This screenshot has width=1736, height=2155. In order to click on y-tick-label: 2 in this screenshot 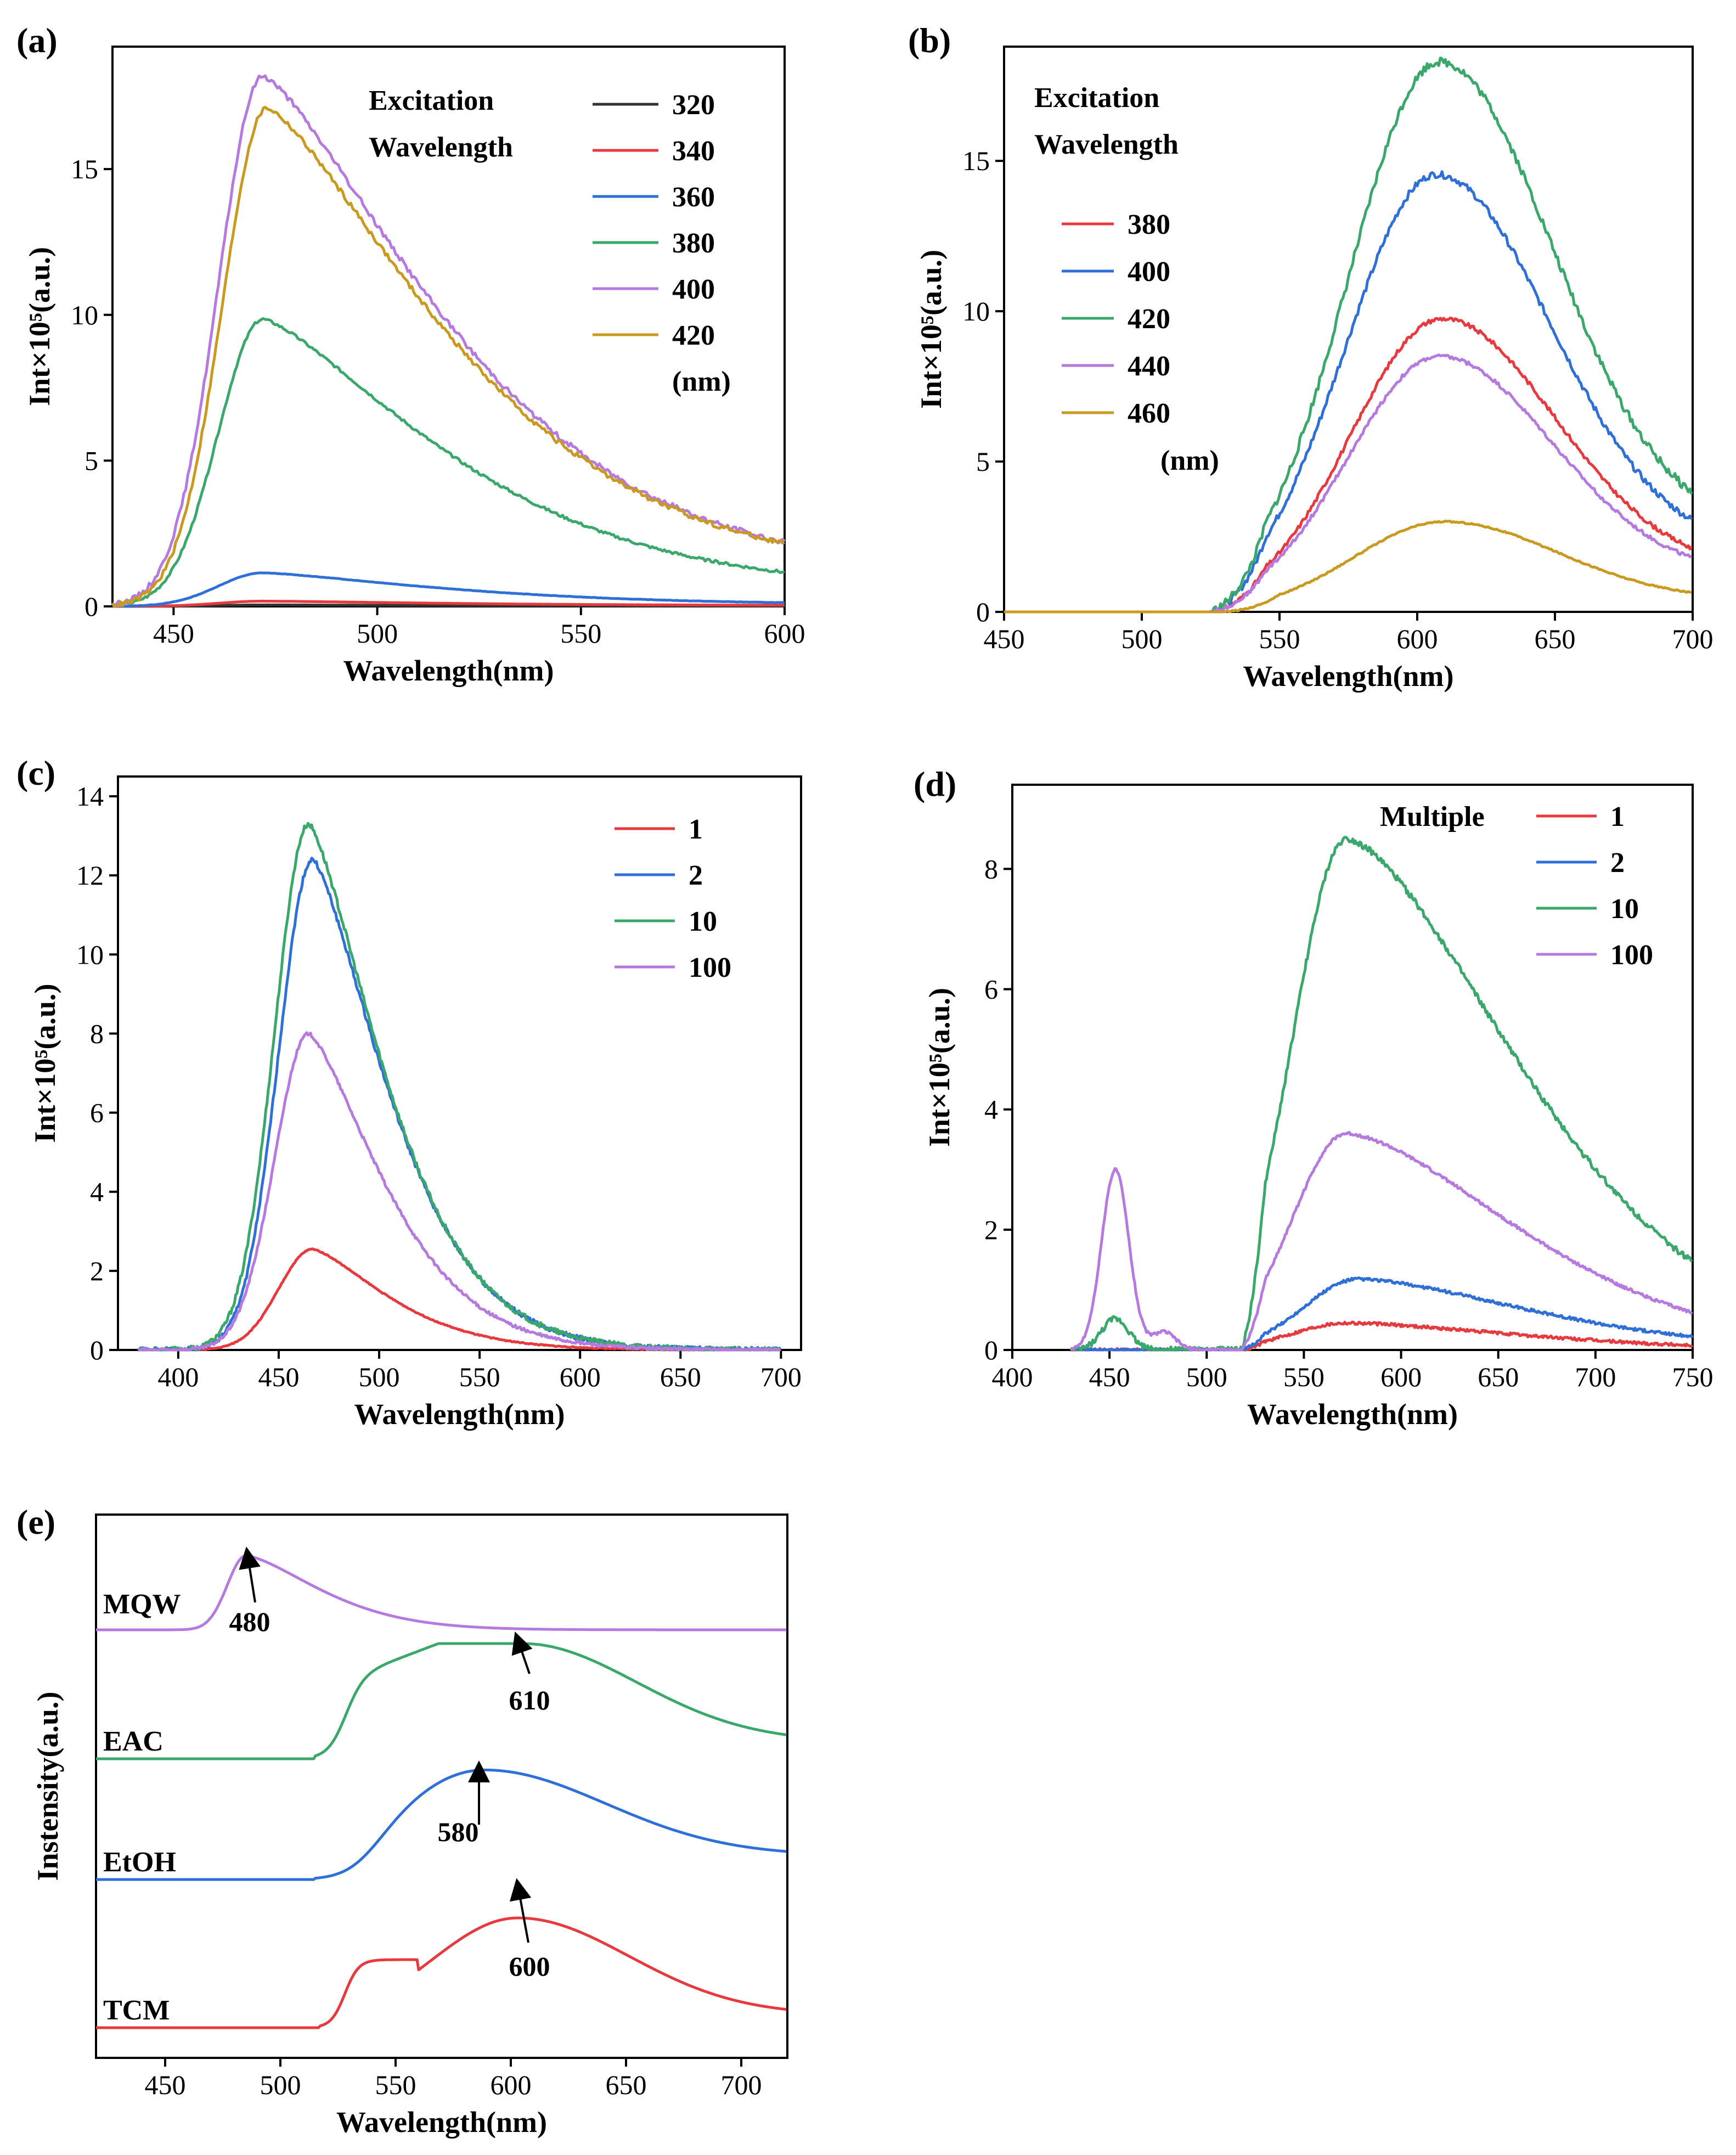, I will do `click(97, 1271)`.